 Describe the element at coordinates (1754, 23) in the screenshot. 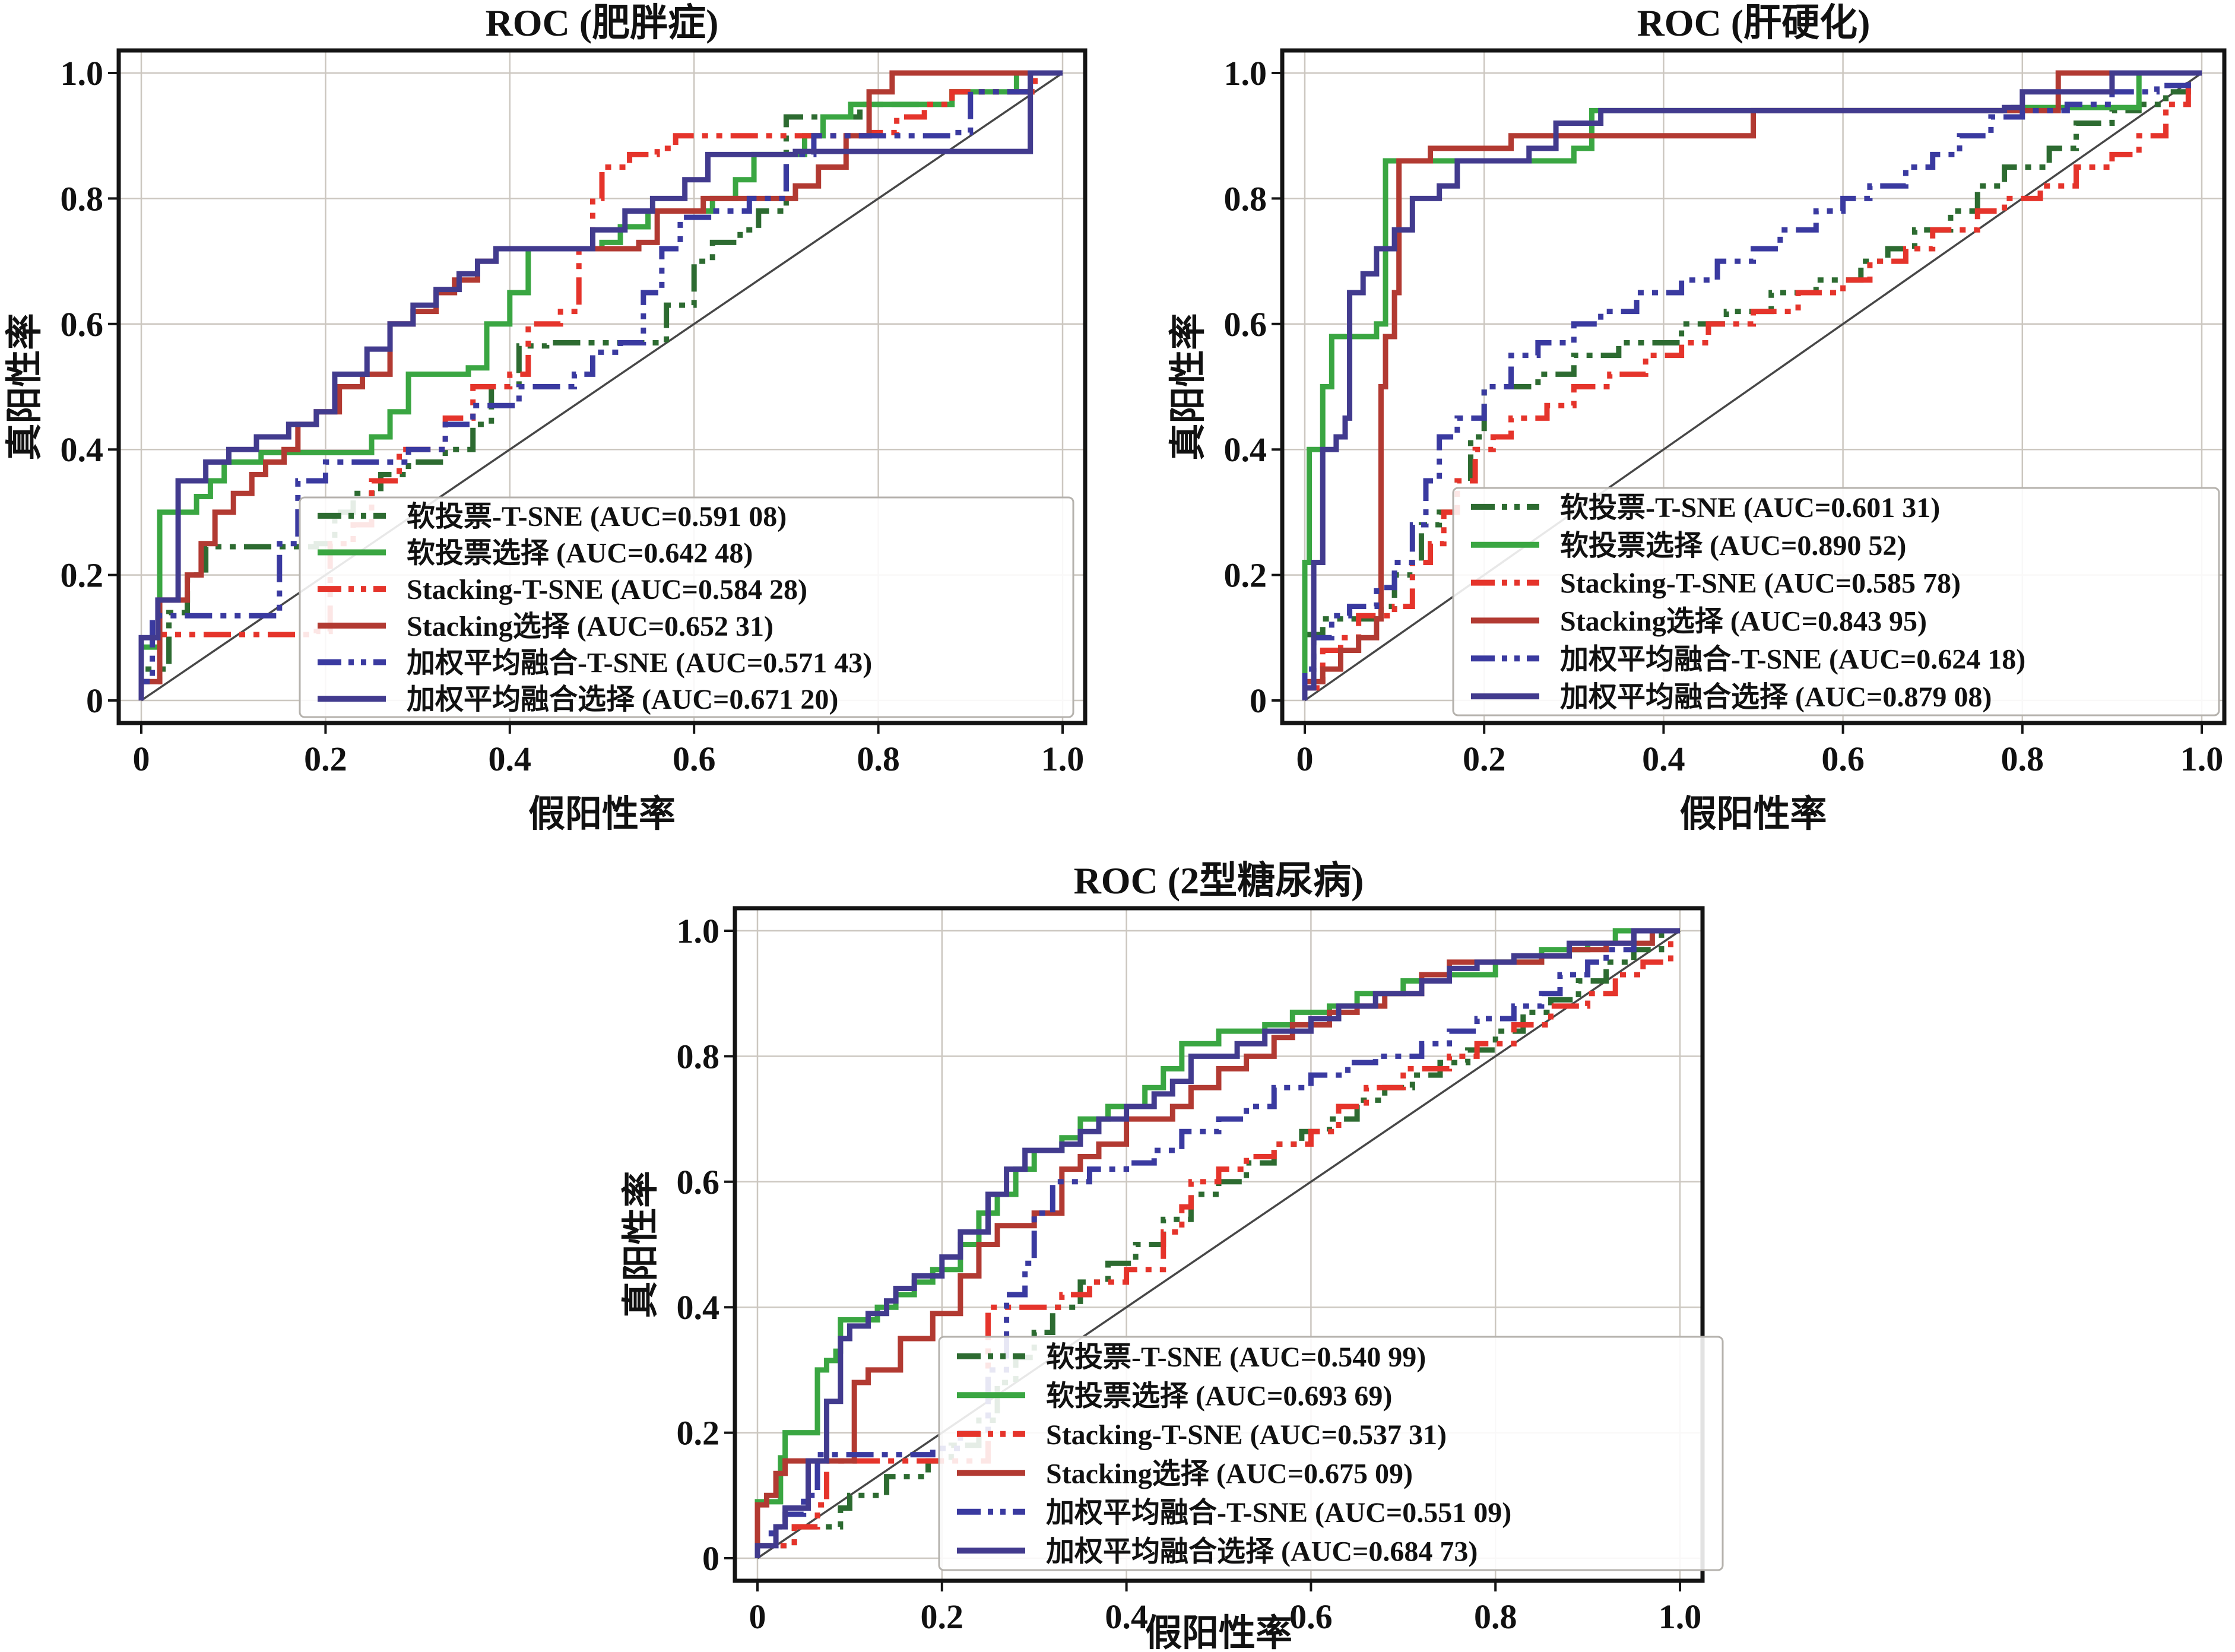

I see `plot-title-cirrhosis: ROC (肝硬化)` at that location.